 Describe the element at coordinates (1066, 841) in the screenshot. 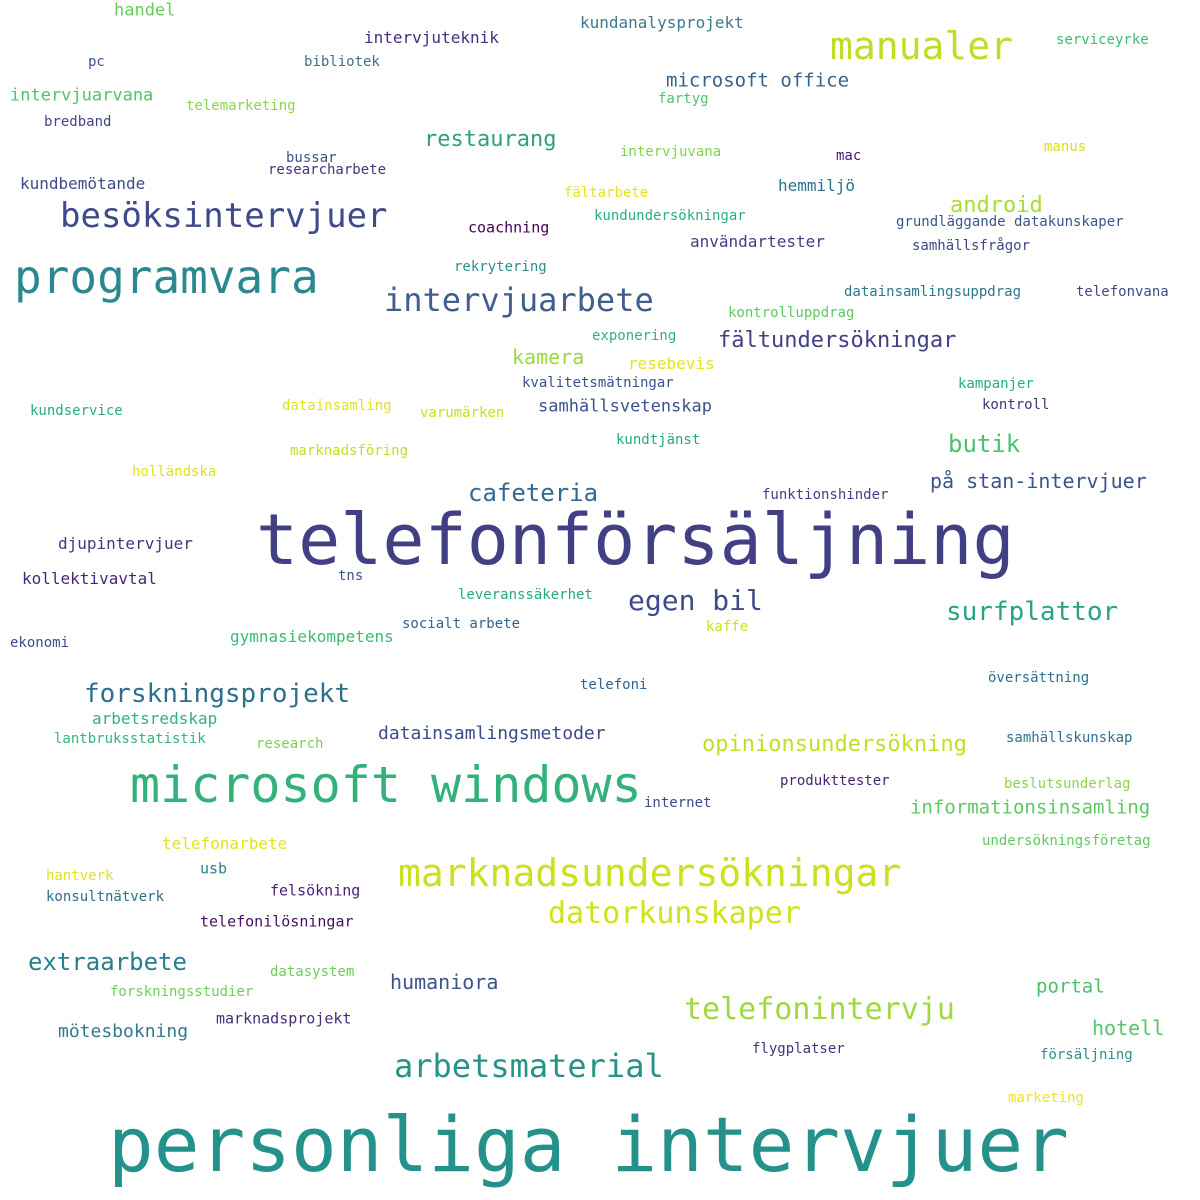

I see `word-cloud-term: undersökningsföretag` at that location.